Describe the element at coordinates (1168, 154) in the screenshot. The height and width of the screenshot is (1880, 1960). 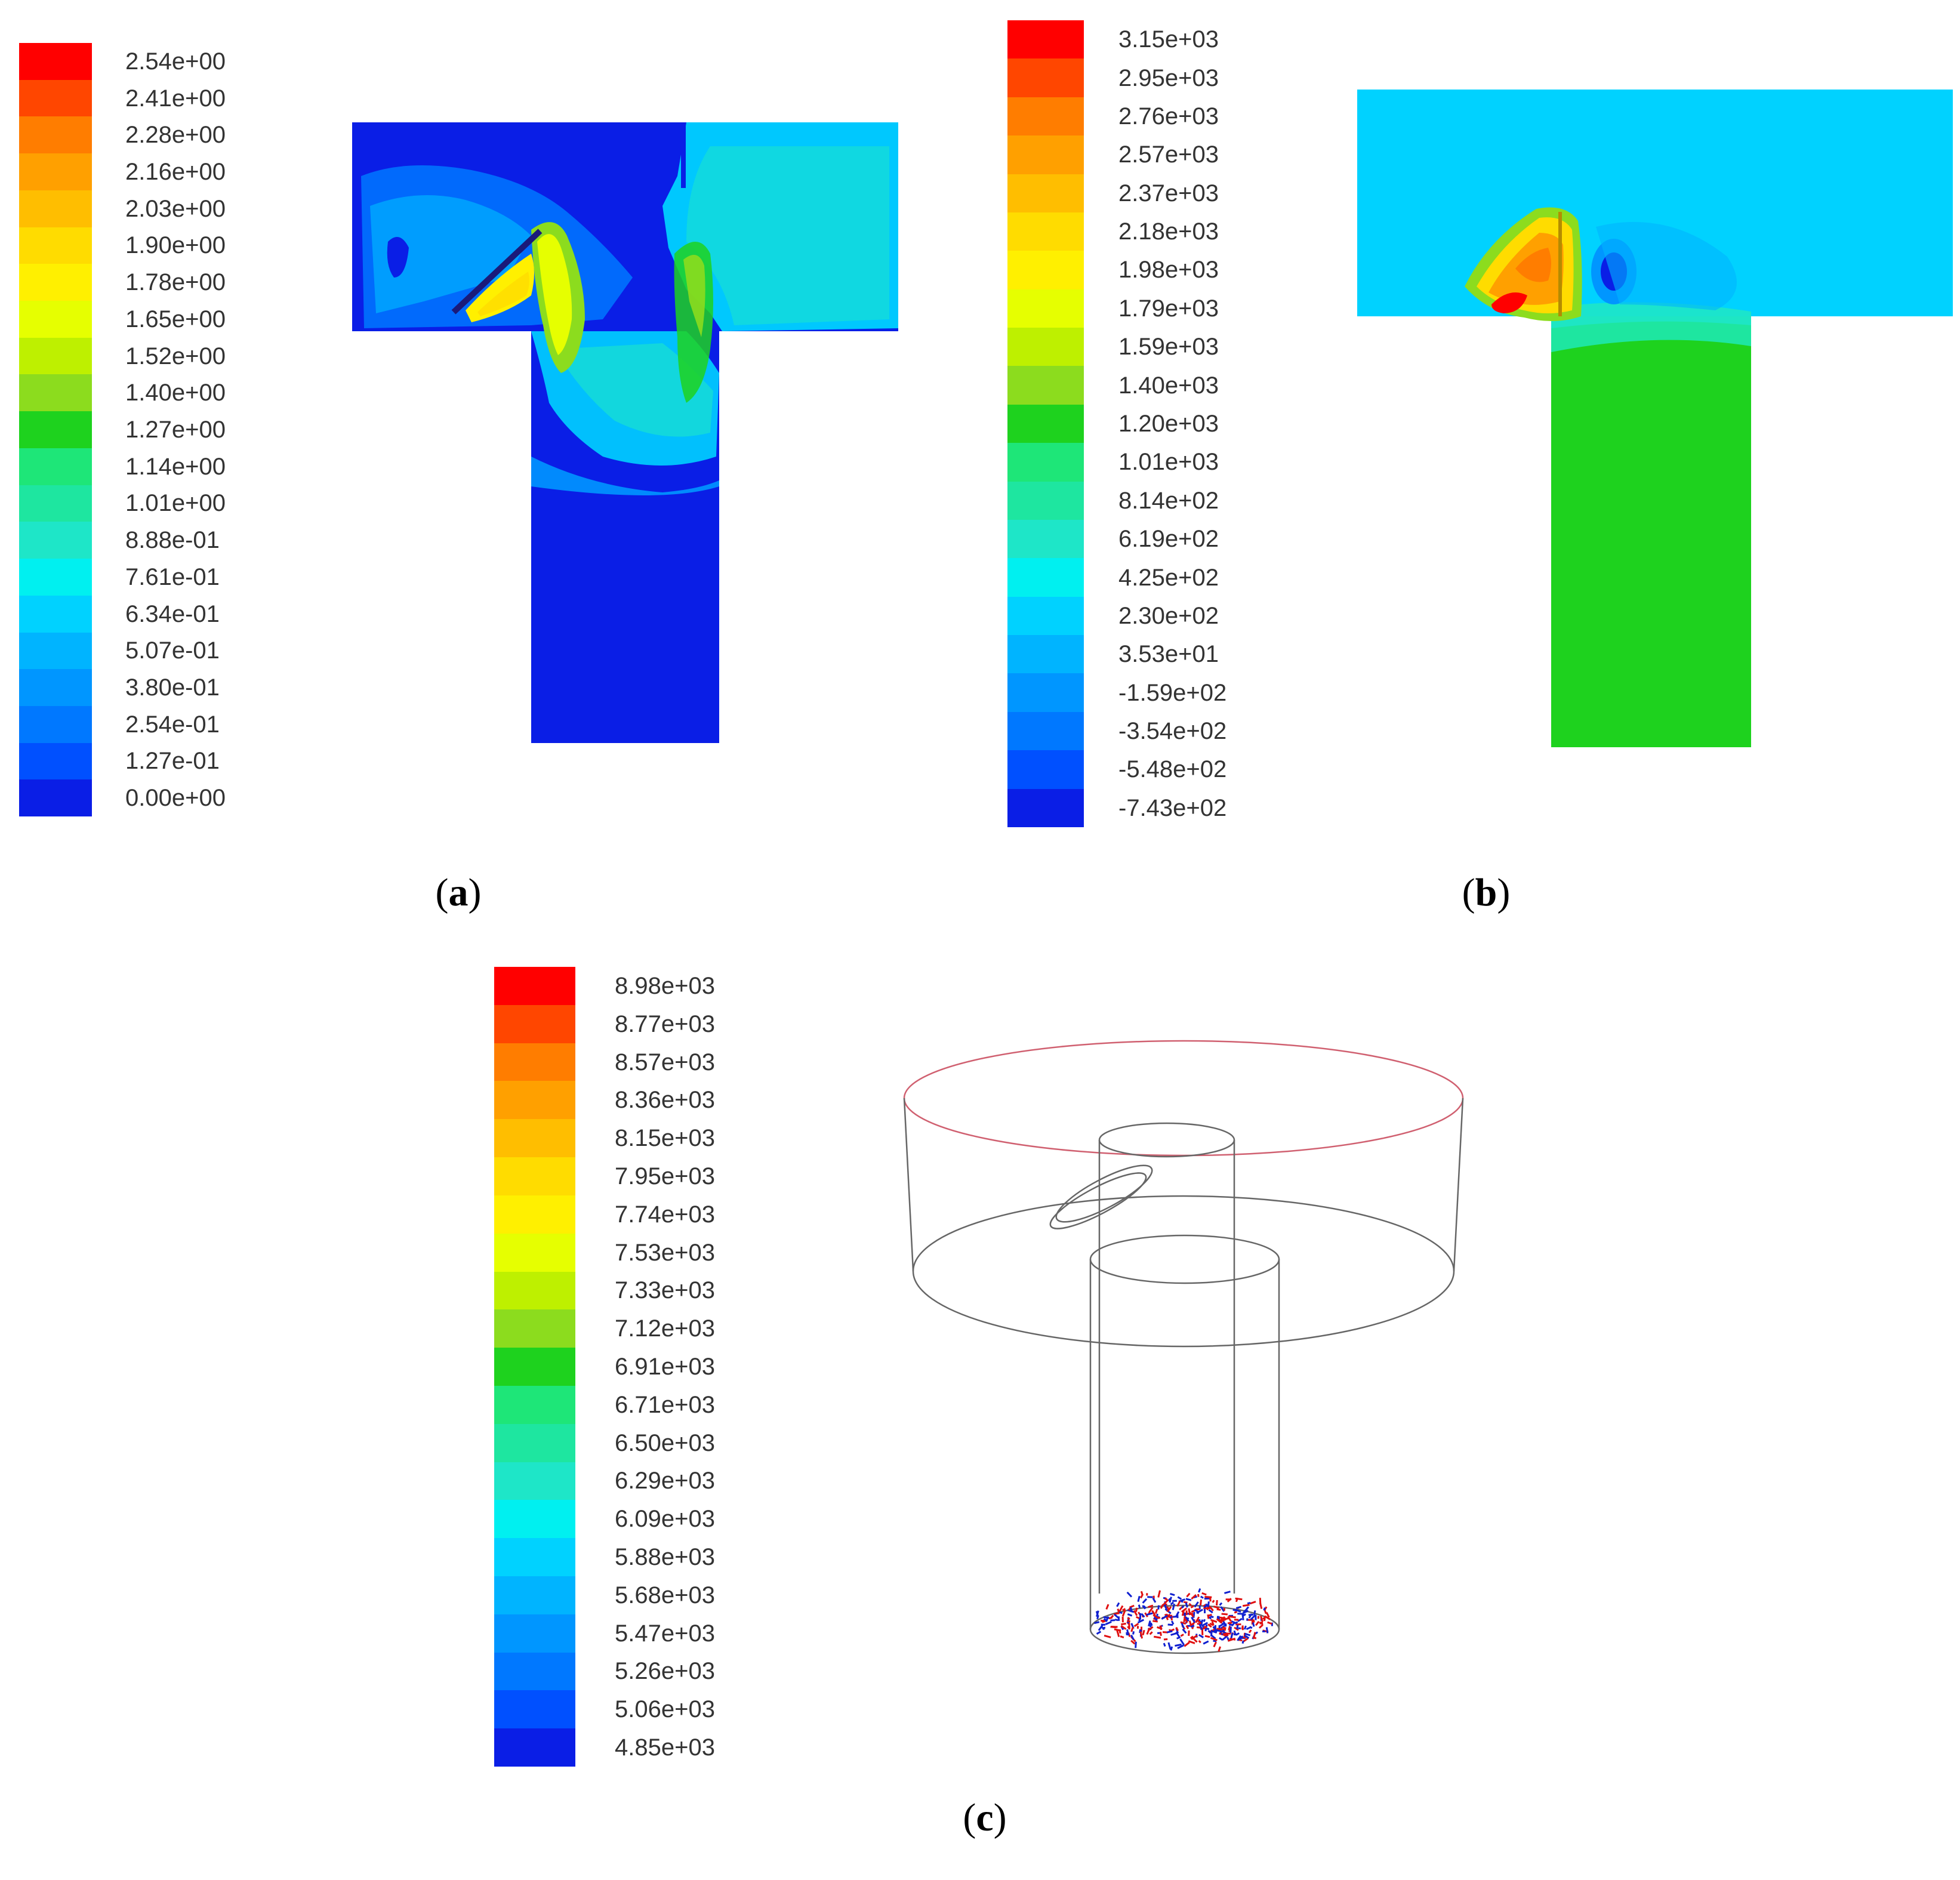
I see `legend-tick-label: 2.57e+03` at that location.